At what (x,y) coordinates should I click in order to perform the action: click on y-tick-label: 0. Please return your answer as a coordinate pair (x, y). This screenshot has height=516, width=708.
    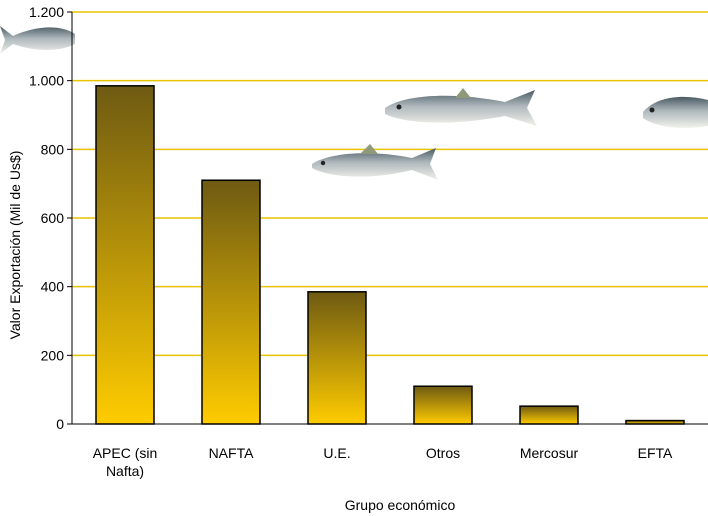
    Looking at the image, I should click on (60, 424).